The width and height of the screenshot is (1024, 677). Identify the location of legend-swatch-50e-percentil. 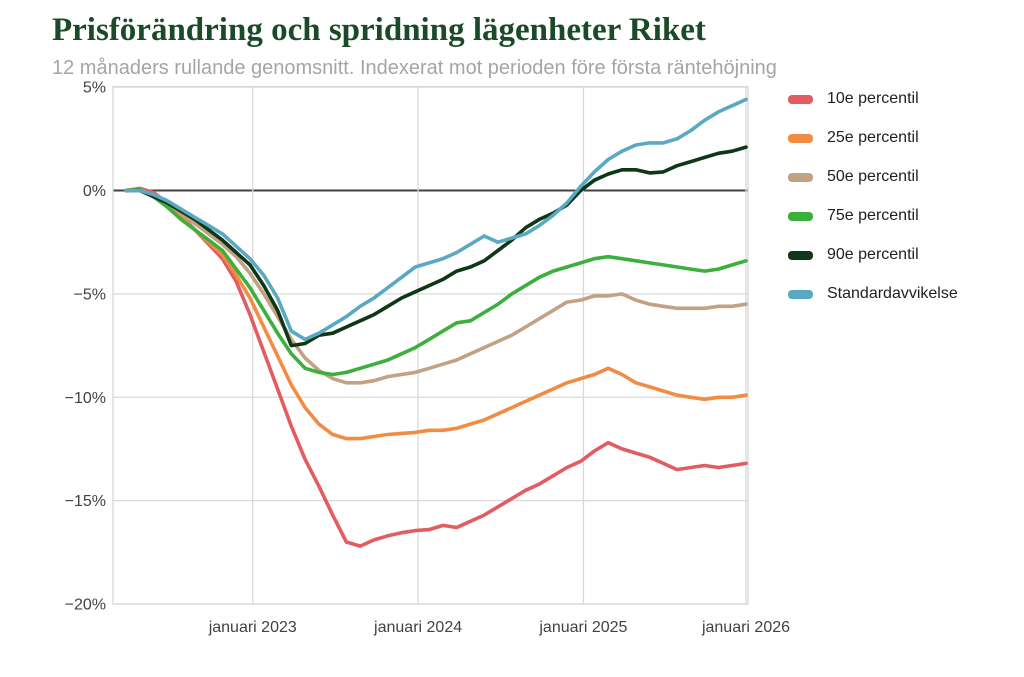
(800, 177).